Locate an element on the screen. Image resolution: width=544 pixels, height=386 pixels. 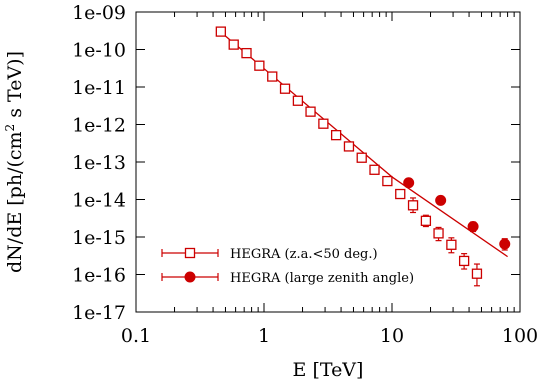
x-tick-label: 1 is located at coordinates (264, 336).